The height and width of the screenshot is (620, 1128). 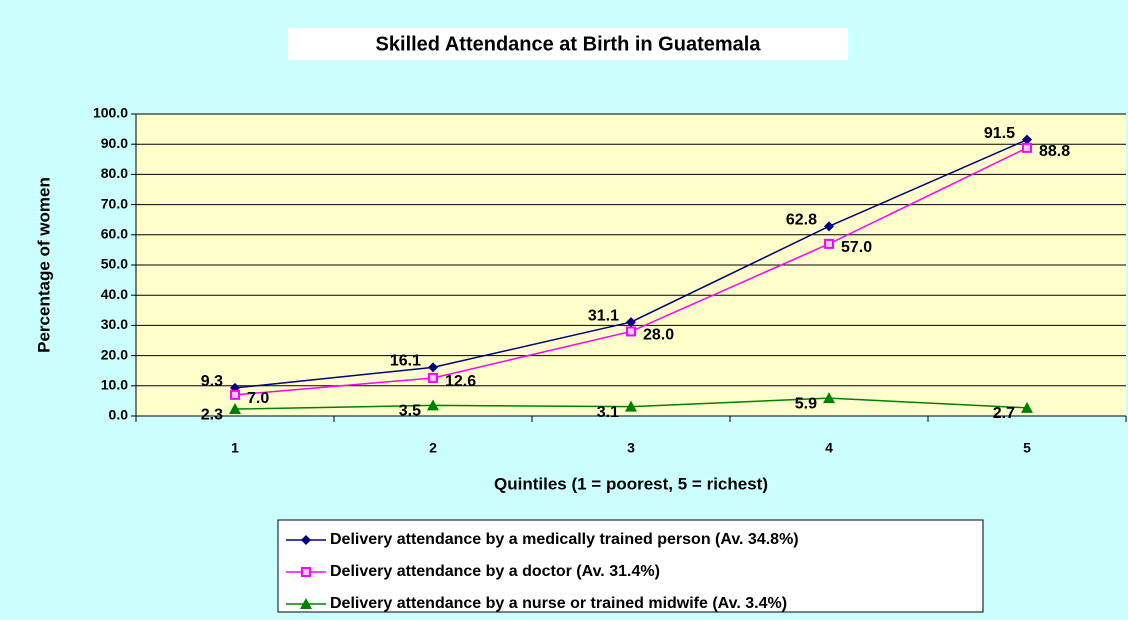 I want to click on x-tick-label: 5, so click(x=1027, y=448).